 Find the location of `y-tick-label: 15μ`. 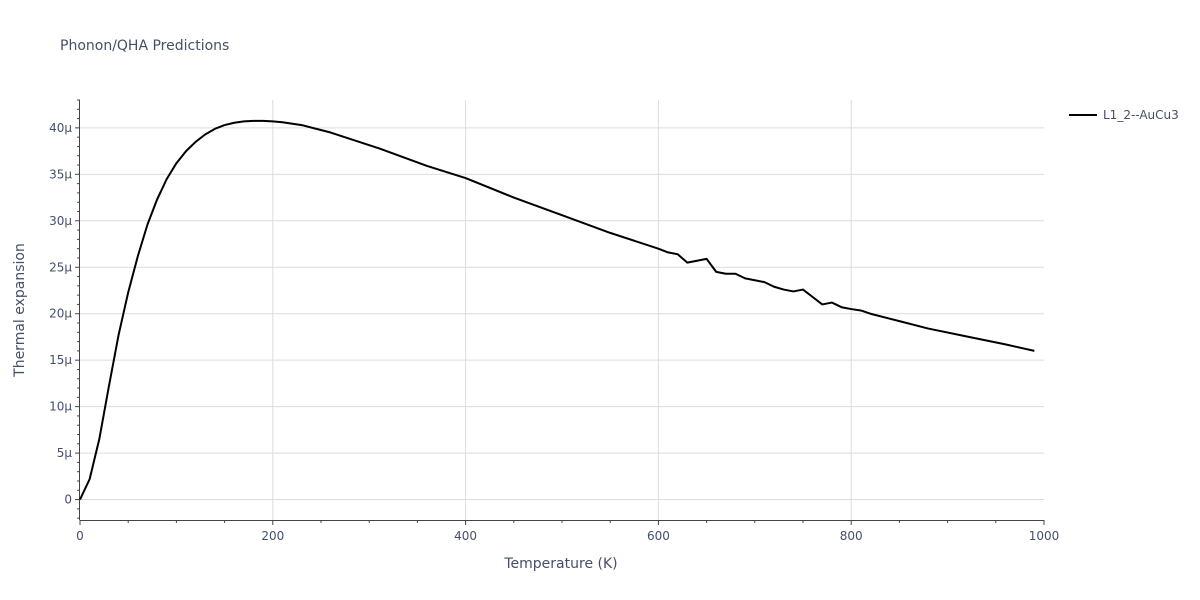

y-tick-label: 15μ is located at coordinates (60, 360).